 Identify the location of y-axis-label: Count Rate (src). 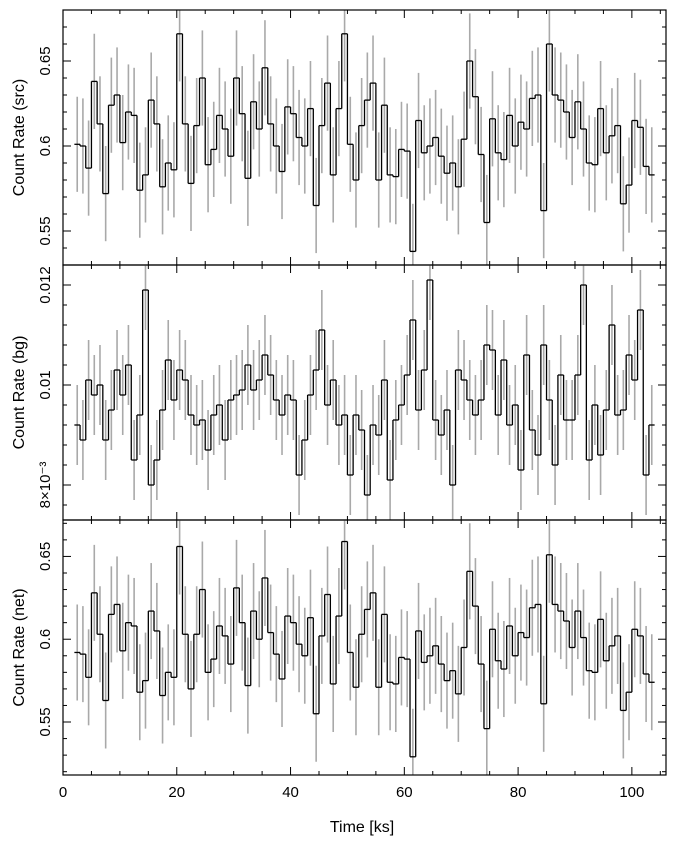
(19, 137).